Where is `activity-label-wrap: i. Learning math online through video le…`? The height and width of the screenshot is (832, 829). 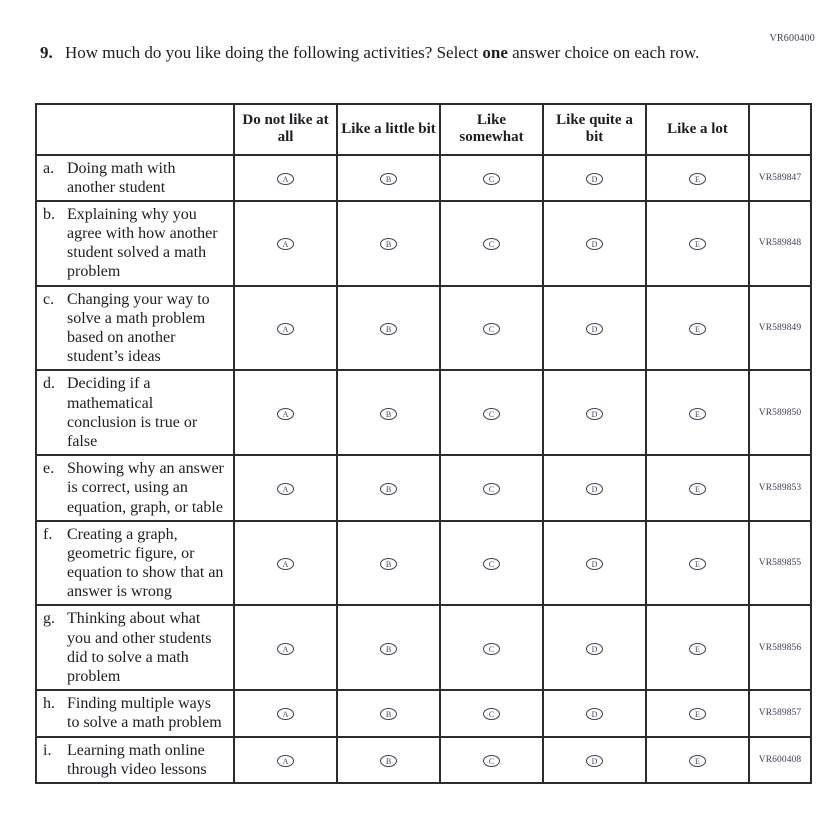
activity-label-wrap: i. Learning math online through video le… is located at coordinates (134, 760).